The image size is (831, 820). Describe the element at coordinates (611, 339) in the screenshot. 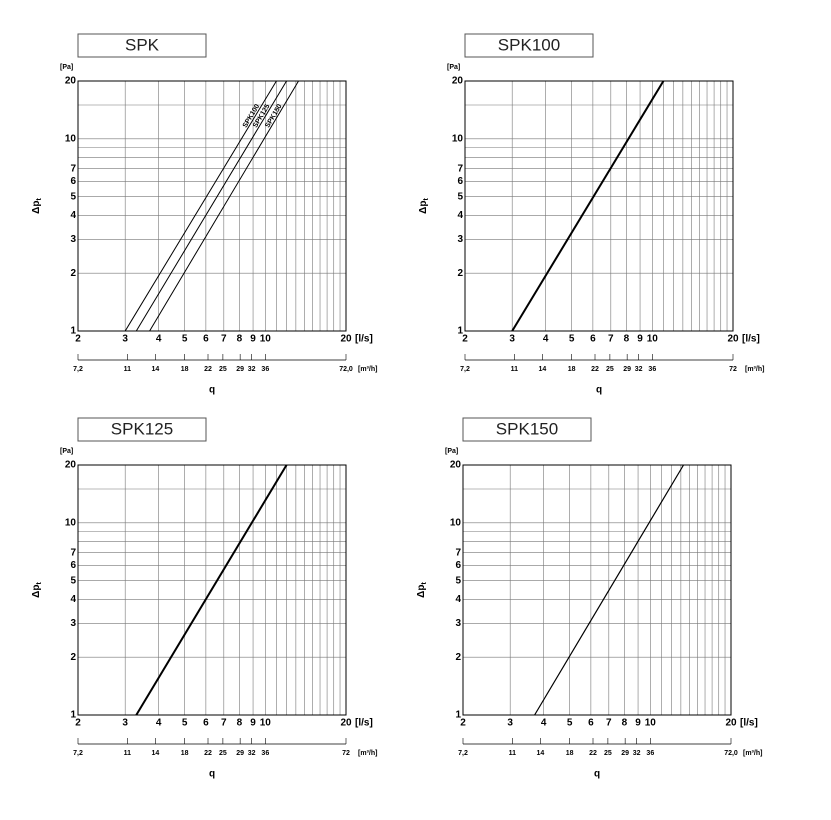

I see `x-tick-label: 7` at that location.